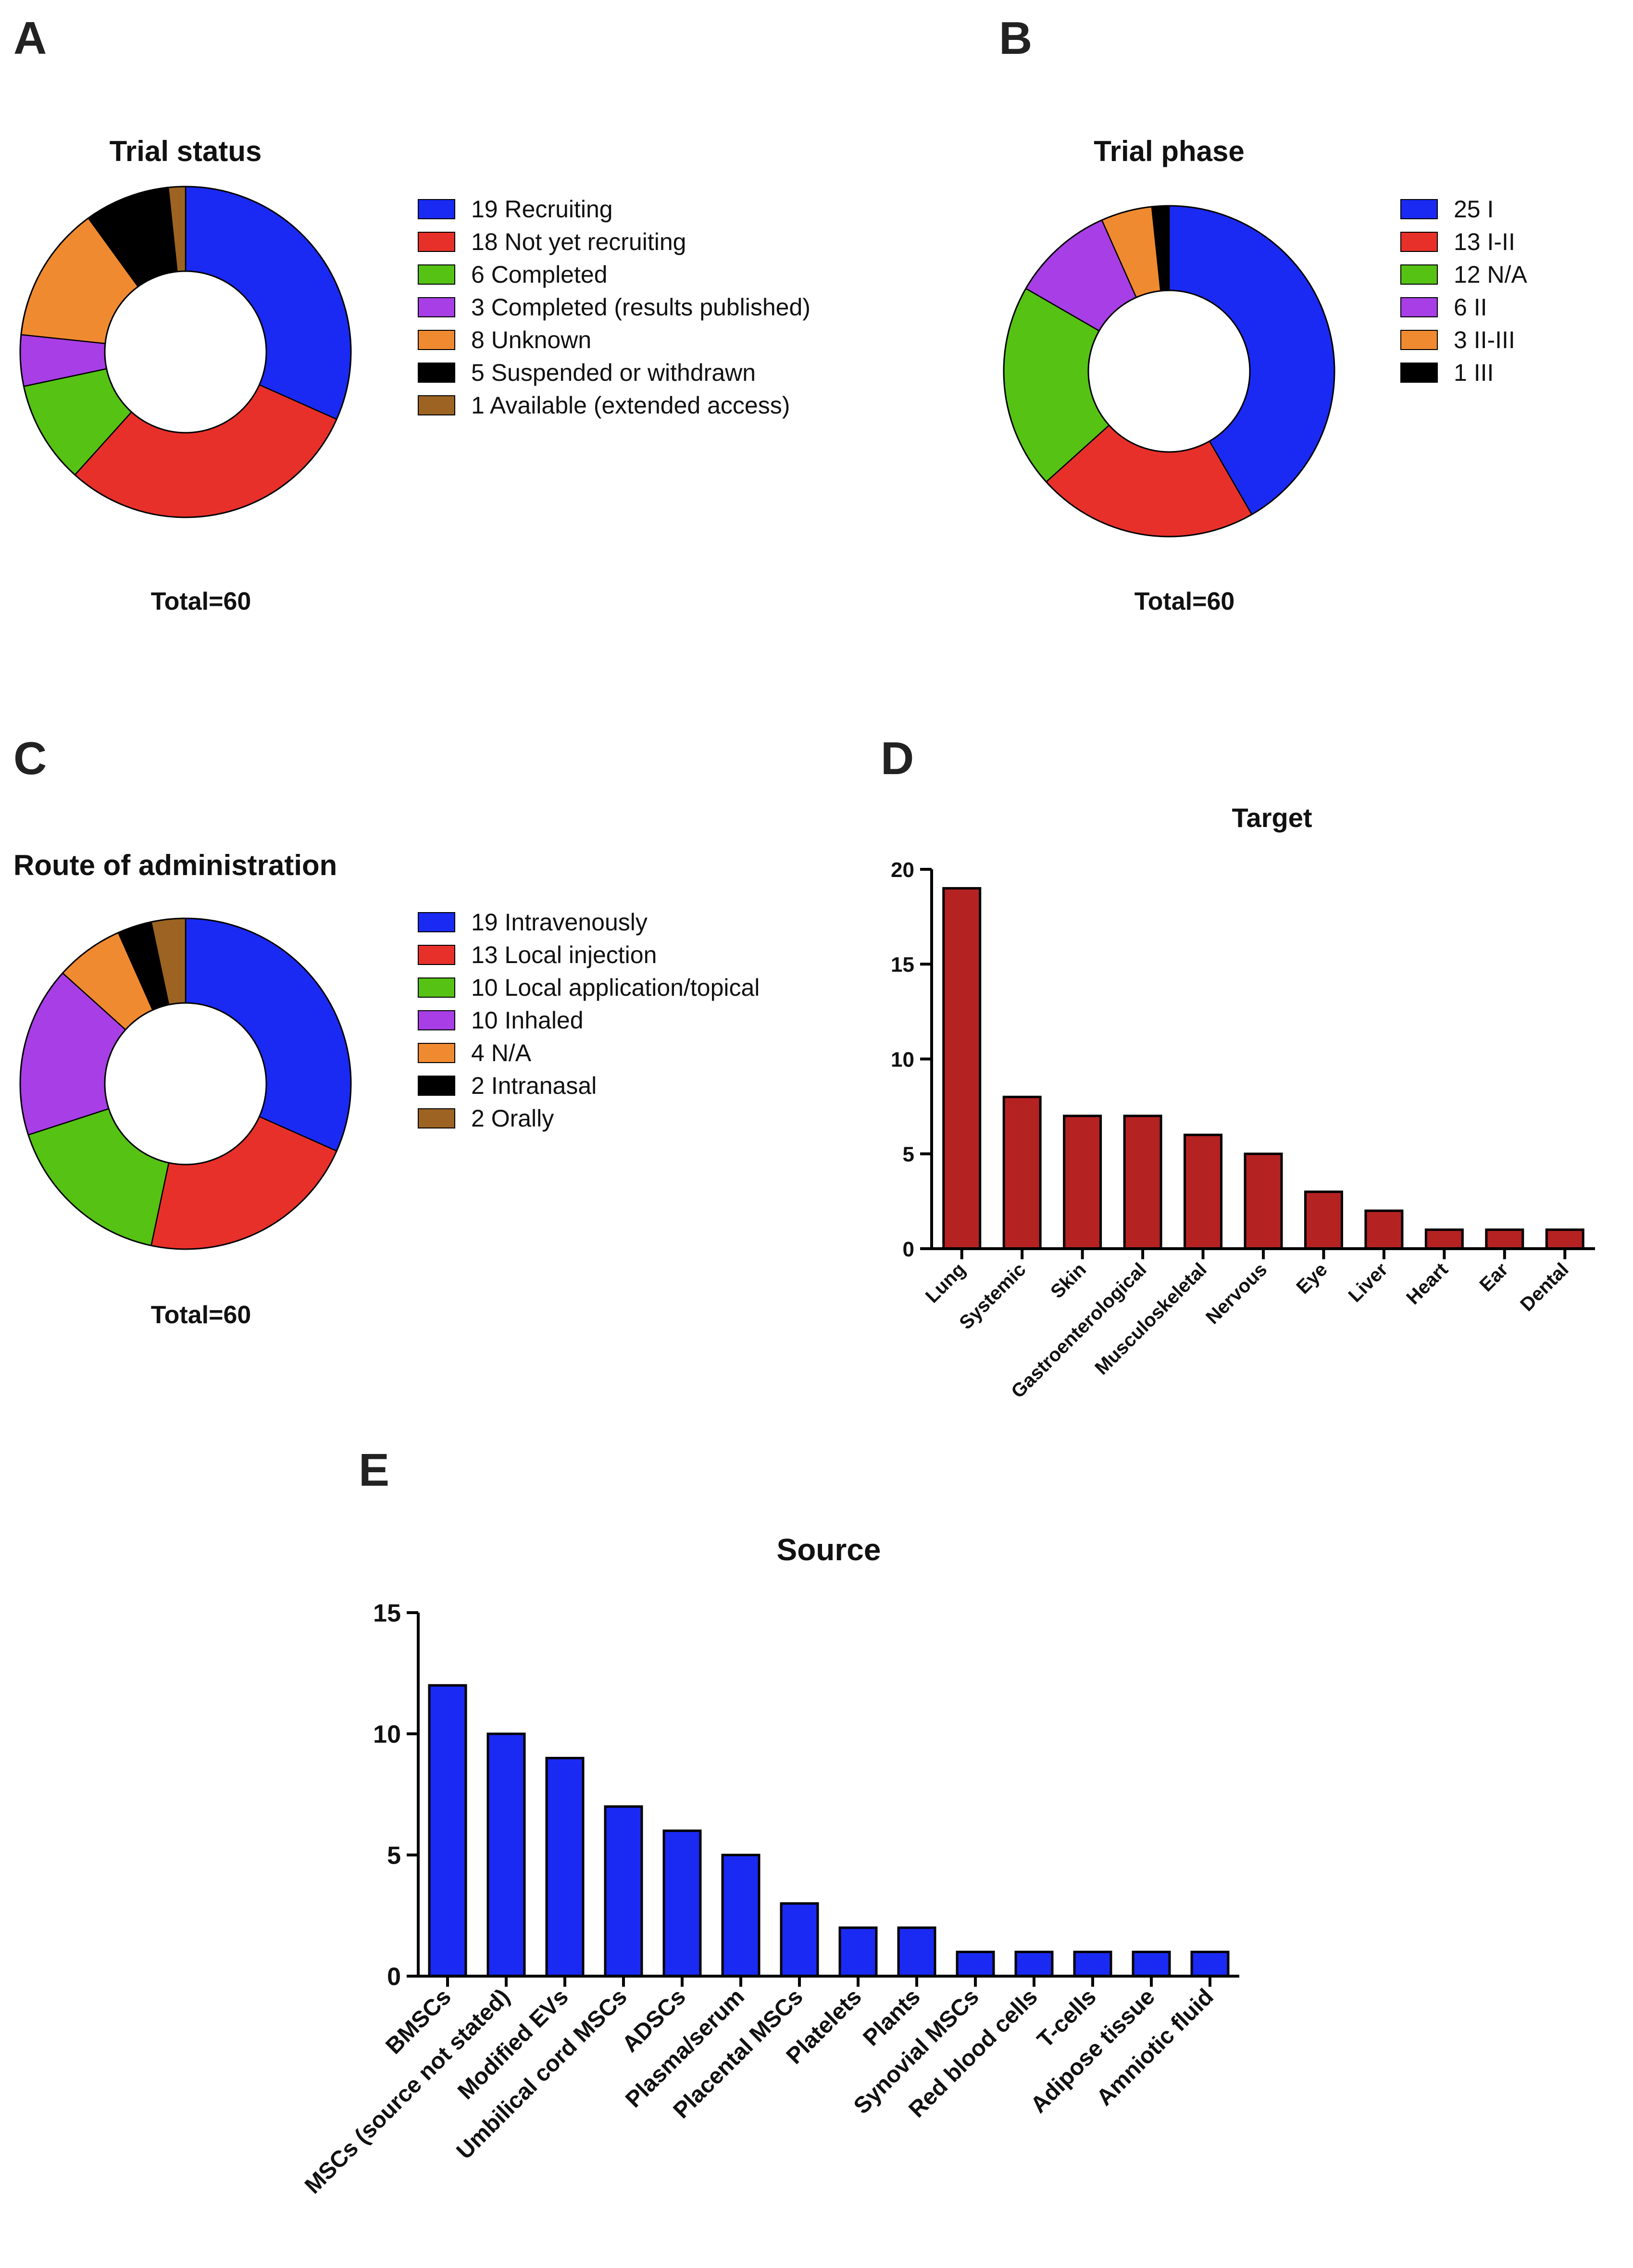  Describe the element at coordinates (1068, 1281) in the screenshot. I see `x-tick-label: Skin` at that location.